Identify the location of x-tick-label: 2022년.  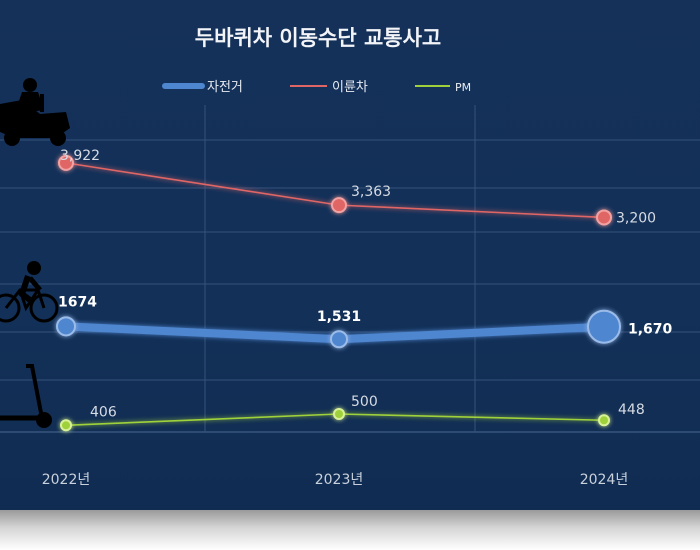
(66, 480).